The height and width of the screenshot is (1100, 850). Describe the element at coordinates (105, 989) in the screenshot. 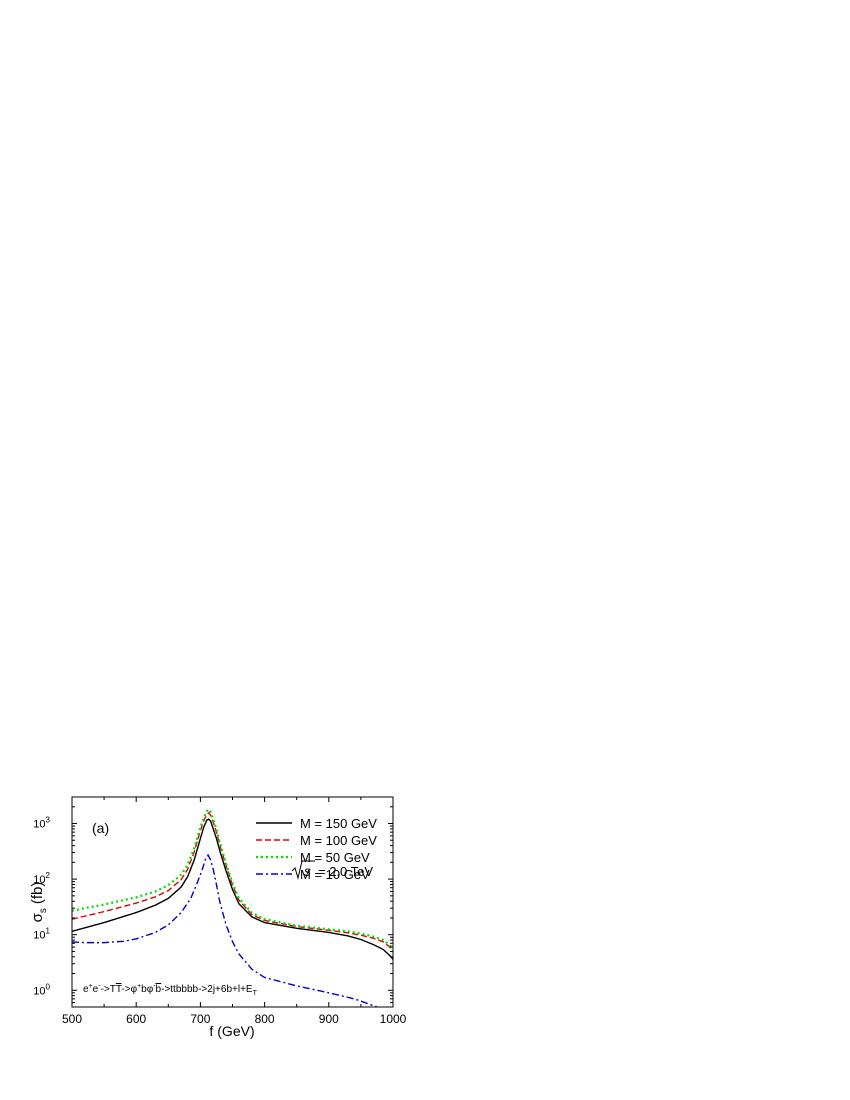

I see `proc-arrow1: ->` at that location.